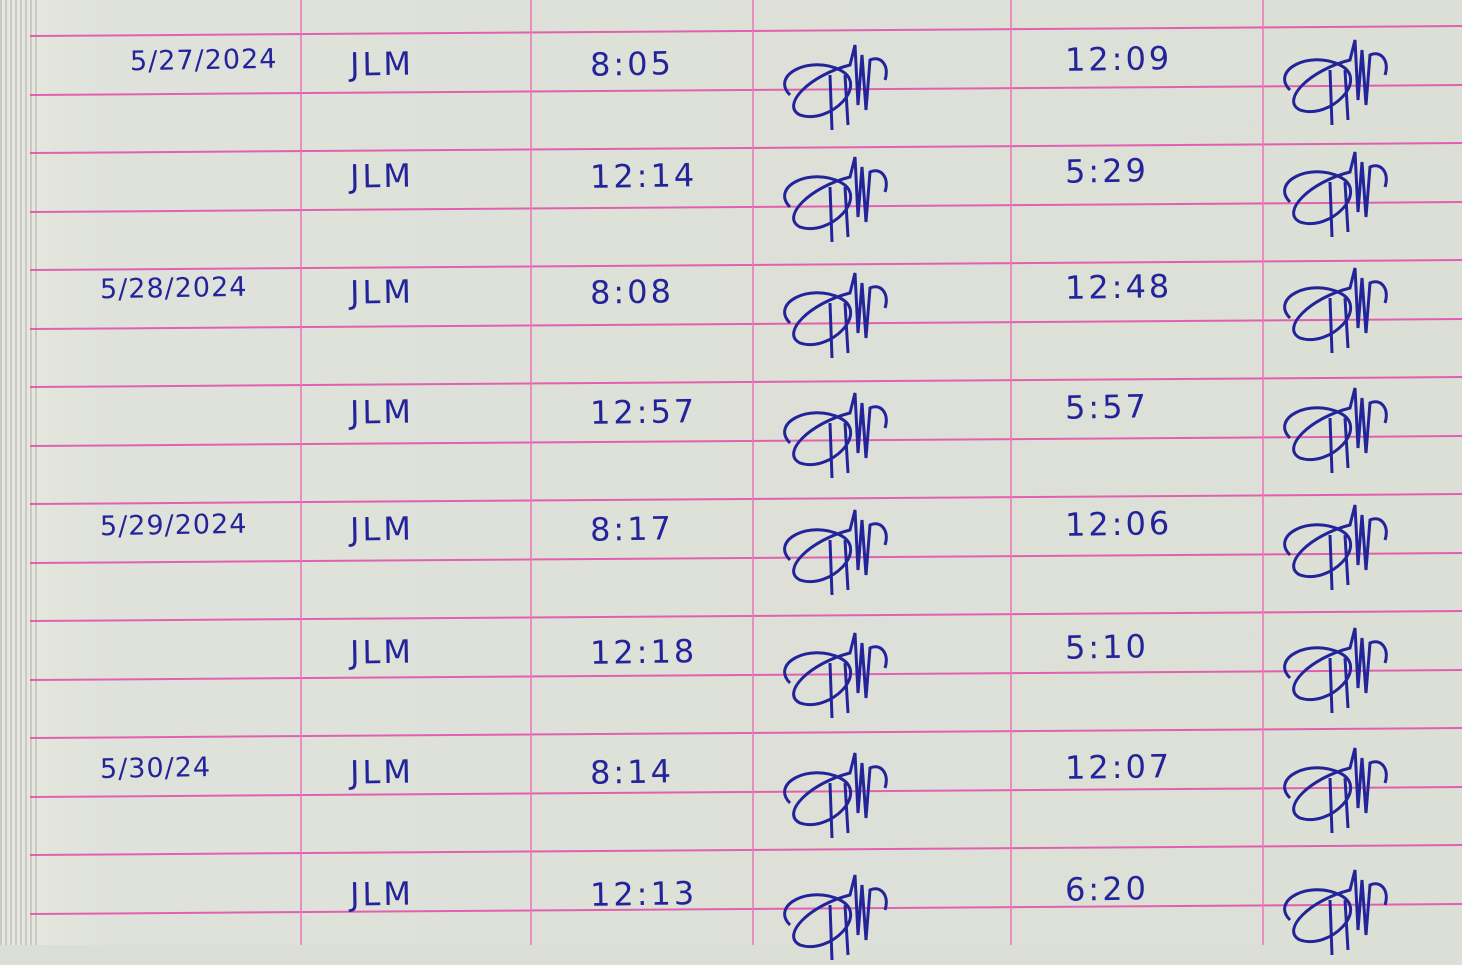 This screenshot has height=965, width=1462. I want to click on date-cell: 5/27/2024, so click(203, 60).